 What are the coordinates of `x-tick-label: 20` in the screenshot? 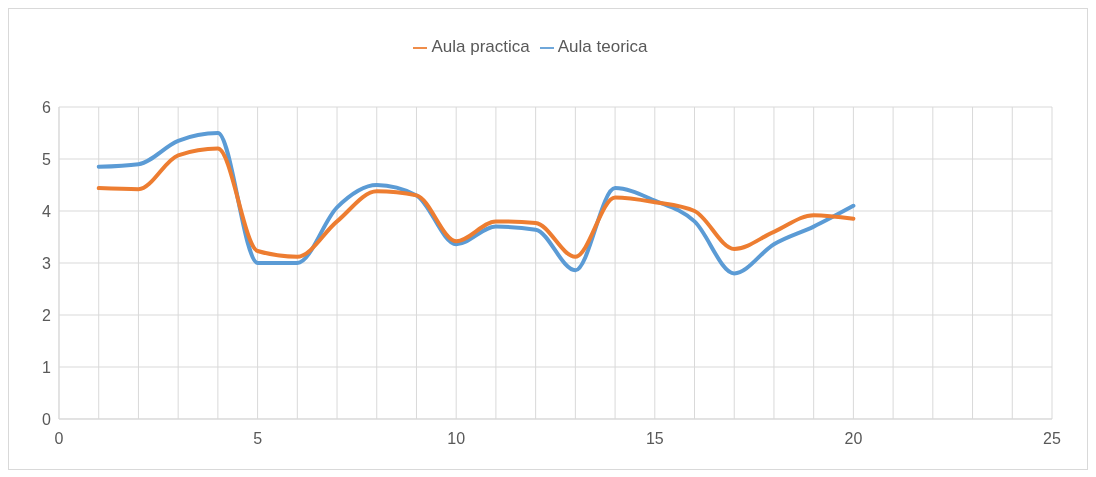 It's located at (853, 439).